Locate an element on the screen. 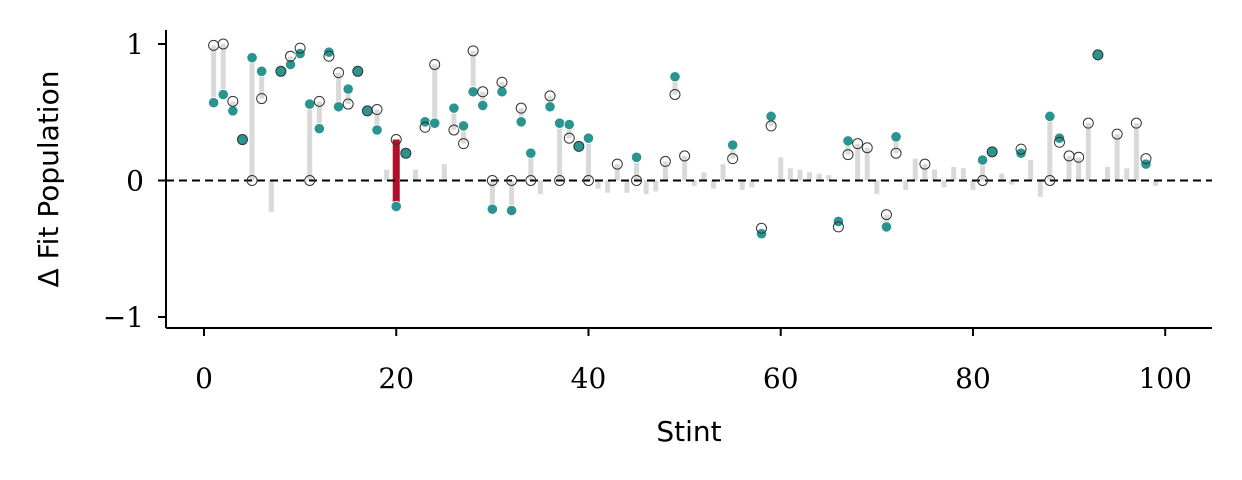 Image resolution: width=1242 pixels, height=480 pixels. y-tick-label: 1 is located at coordinates (135, 44).